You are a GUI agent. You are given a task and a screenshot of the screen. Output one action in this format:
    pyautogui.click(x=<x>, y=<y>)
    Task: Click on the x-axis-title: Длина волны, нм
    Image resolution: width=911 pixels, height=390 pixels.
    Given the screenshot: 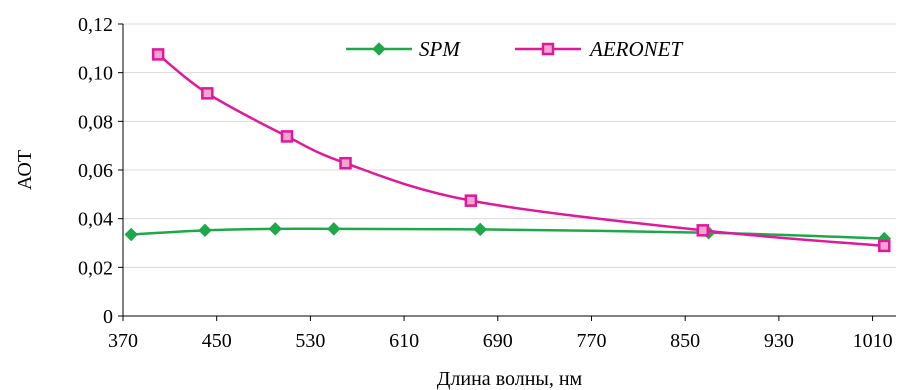 What is the action you would take?
    pyautogui.click(x=510, y=379)
    